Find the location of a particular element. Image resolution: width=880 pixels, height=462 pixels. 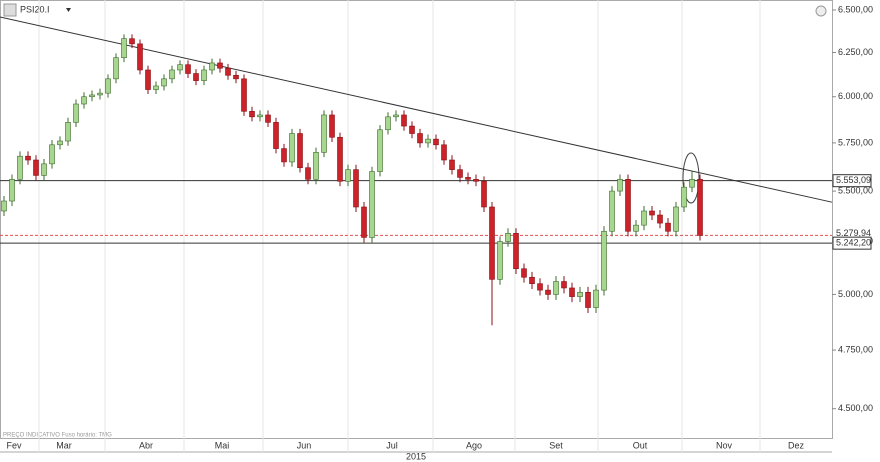

y-tick-label: 6.500,00 is located at coordinates (855, 9).